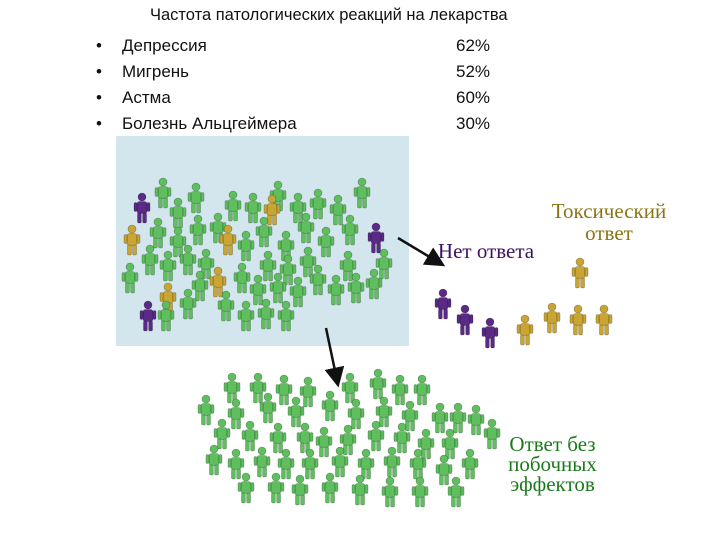  I want to click on list-item: • Астма 60%, so click(296, 101).